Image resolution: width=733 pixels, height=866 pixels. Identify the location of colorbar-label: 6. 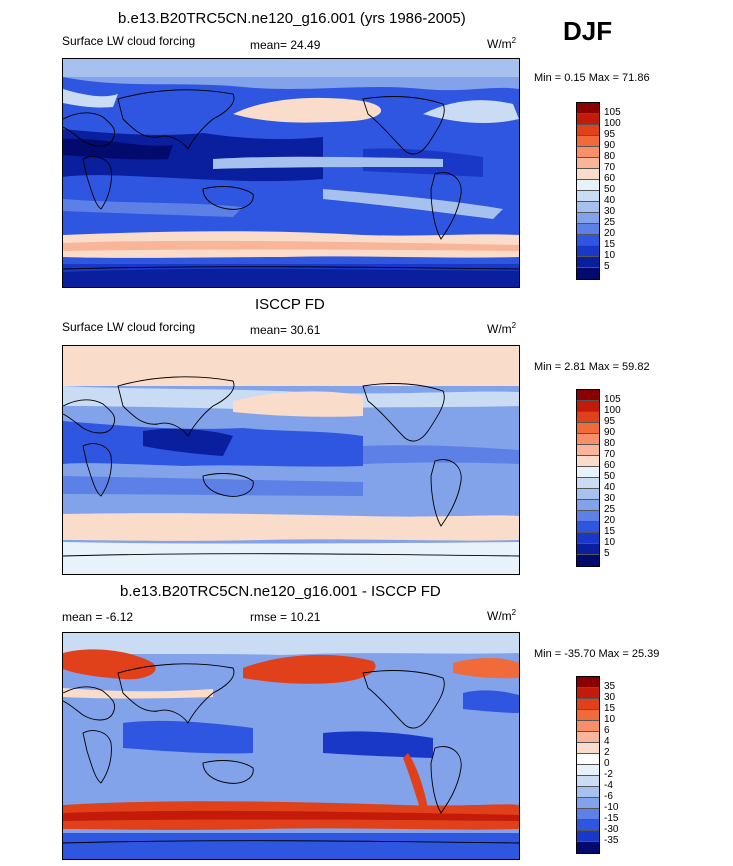
(607, 730).